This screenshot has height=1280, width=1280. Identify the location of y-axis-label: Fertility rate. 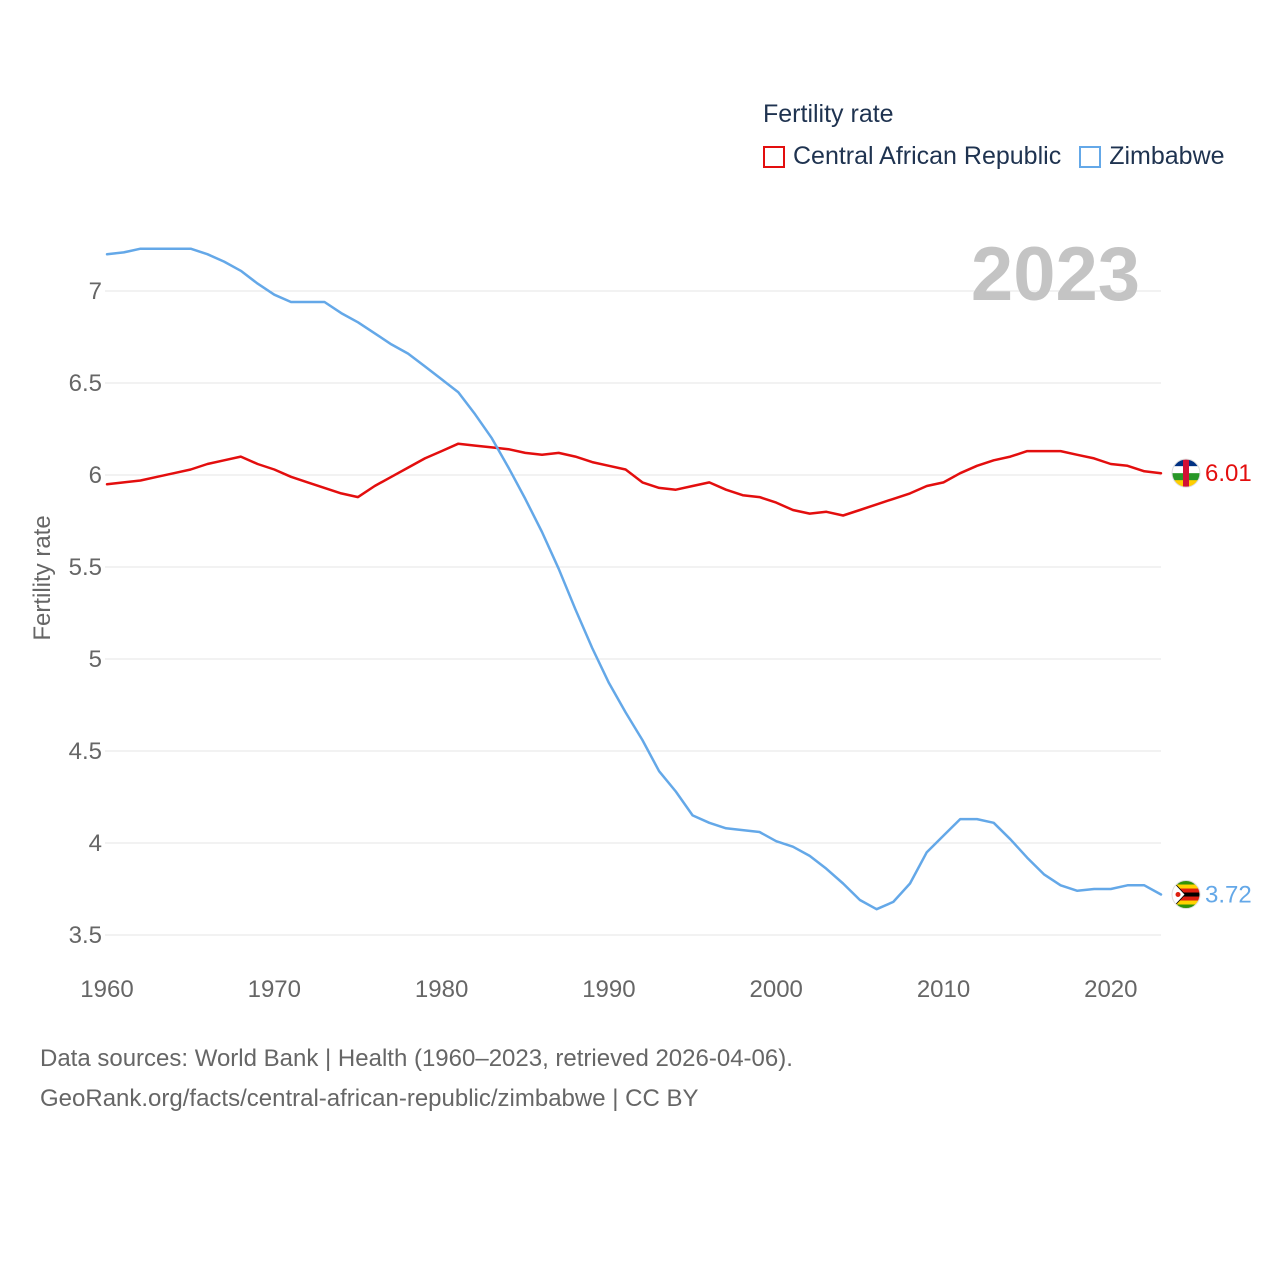
(42, 577).